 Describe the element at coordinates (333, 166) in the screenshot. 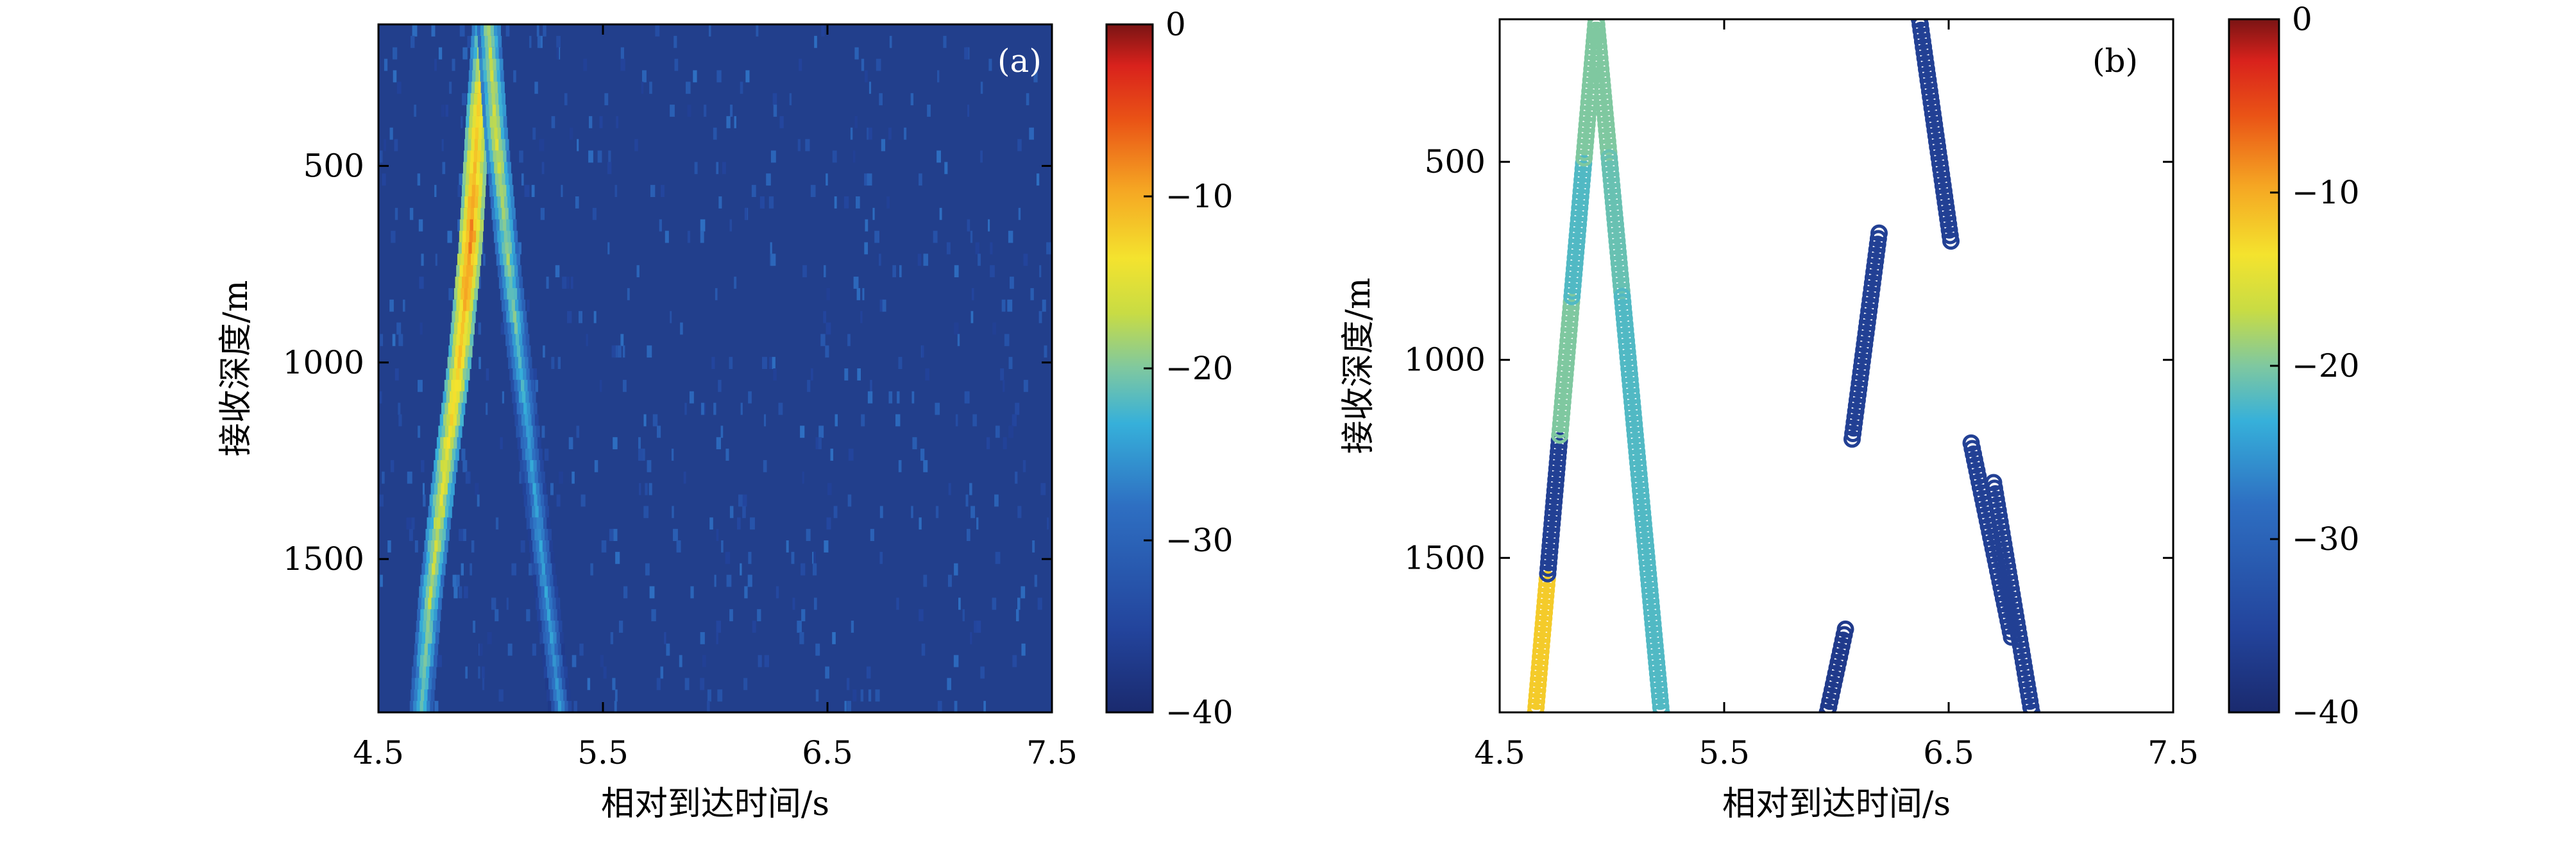

I see `y-tick-label: 500` at that location.